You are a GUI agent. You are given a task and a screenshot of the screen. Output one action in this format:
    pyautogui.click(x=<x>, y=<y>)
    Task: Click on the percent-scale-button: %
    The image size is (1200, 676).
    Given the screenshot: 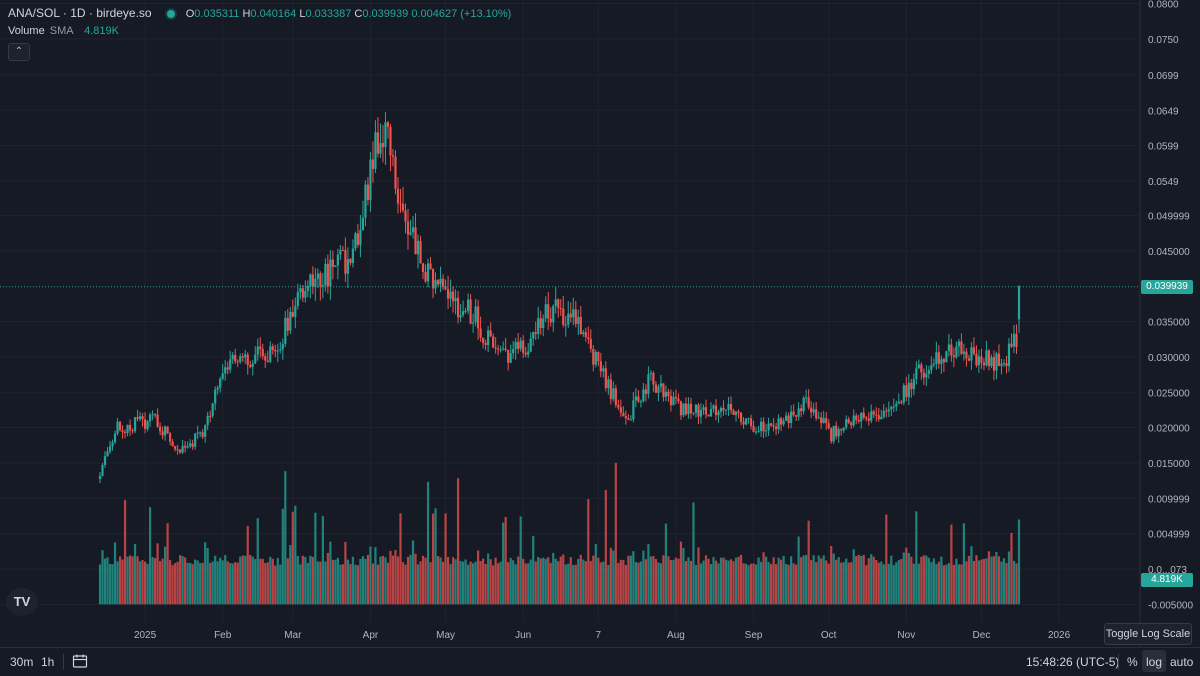 What is the action you would take?
    pyautogui.click(x=1132, y=662)
    